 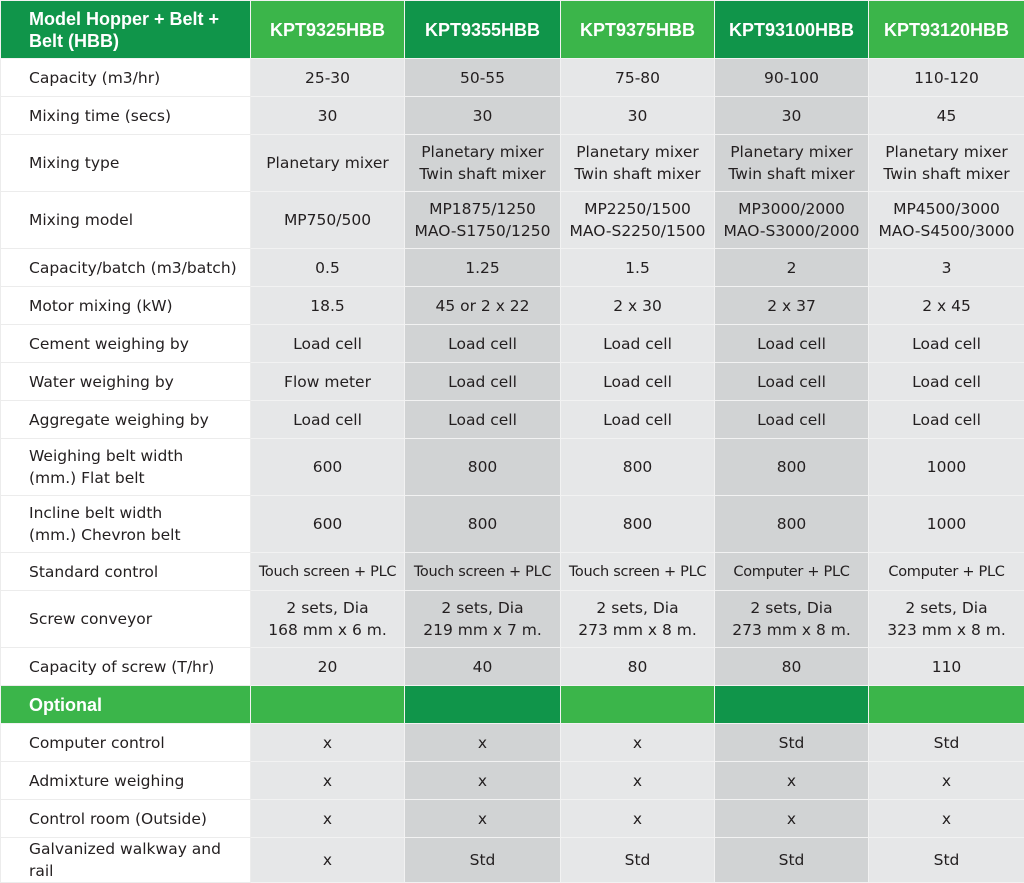 I want to click on row-label: Mixing model, so click(x=126, y=220).